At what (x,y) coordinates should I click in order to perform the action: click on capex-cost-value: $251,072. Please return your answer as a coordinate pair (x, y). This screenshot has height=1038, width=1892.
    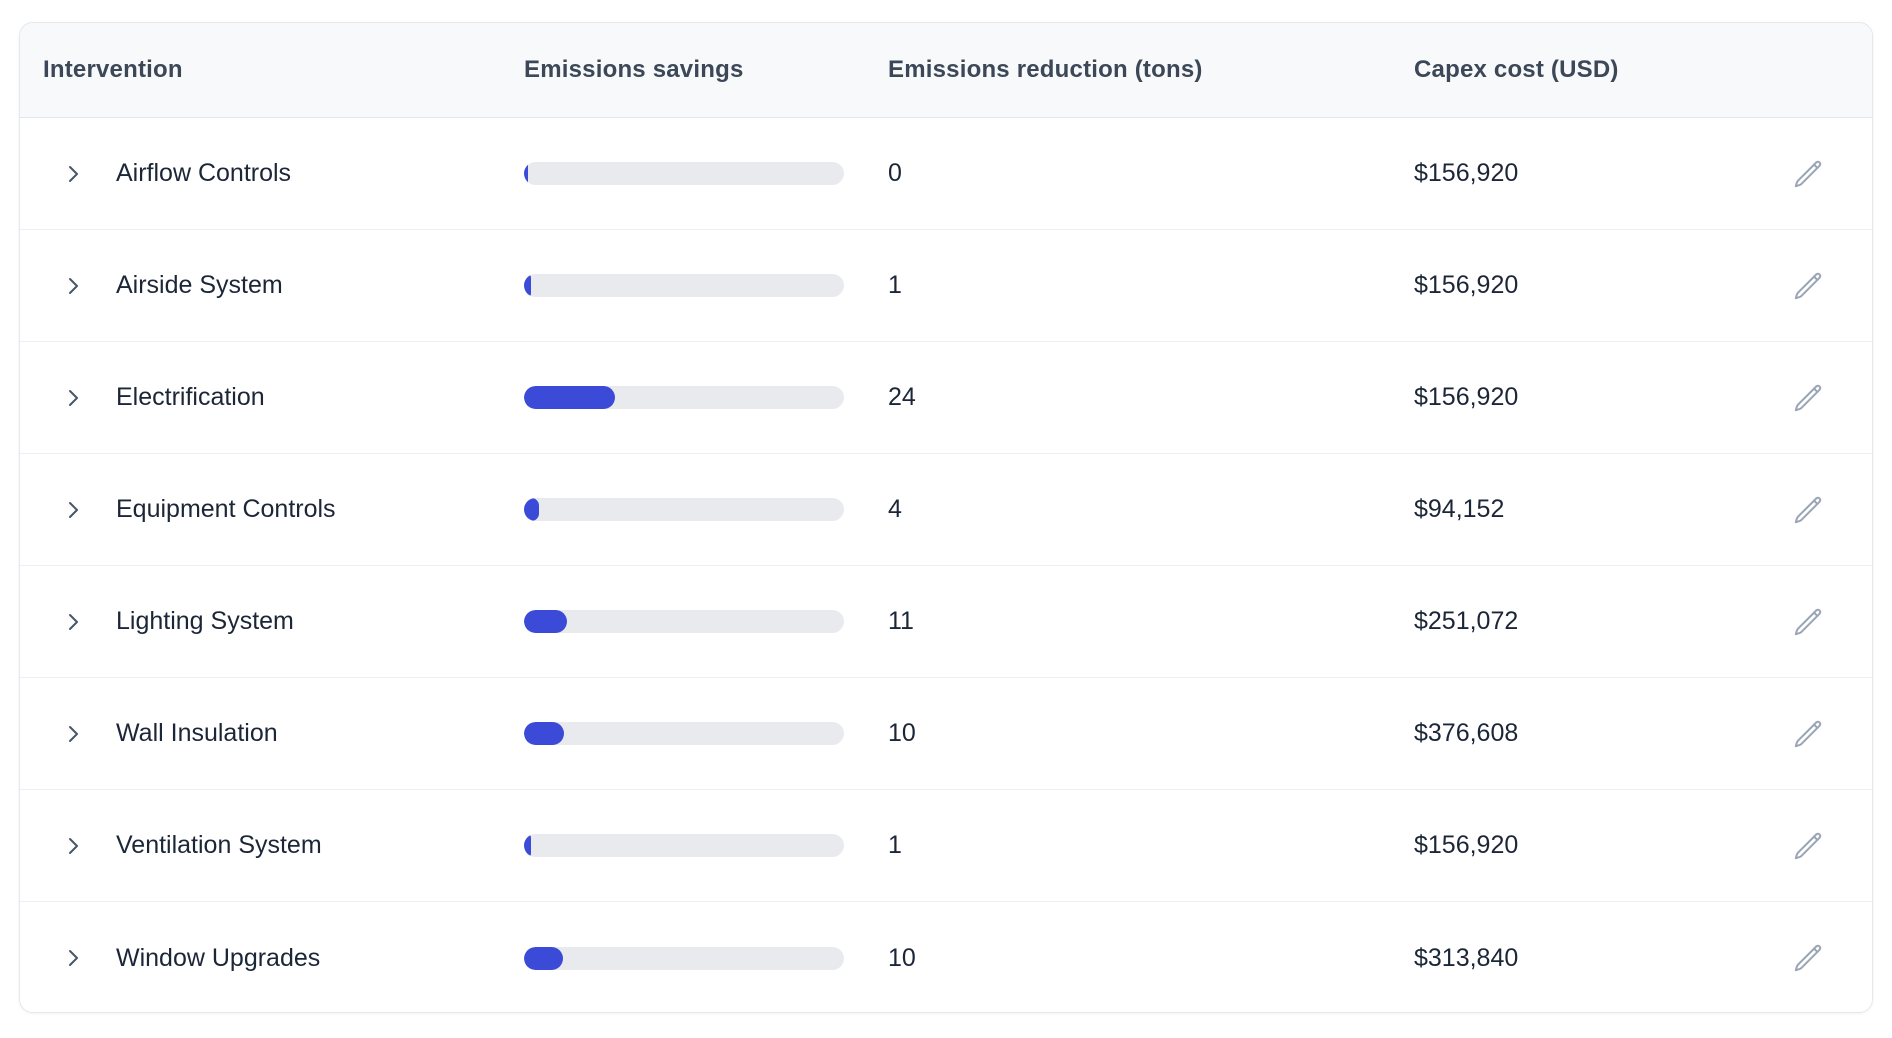
    Looking at the image, I should click on (1466, 621).